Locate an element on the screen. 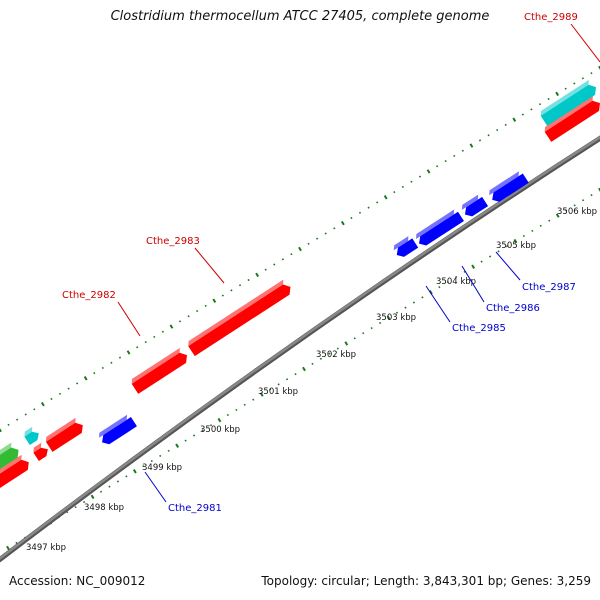 This screenshot has height=600, width=600. gene-forward is located at coordinates (64, 434).